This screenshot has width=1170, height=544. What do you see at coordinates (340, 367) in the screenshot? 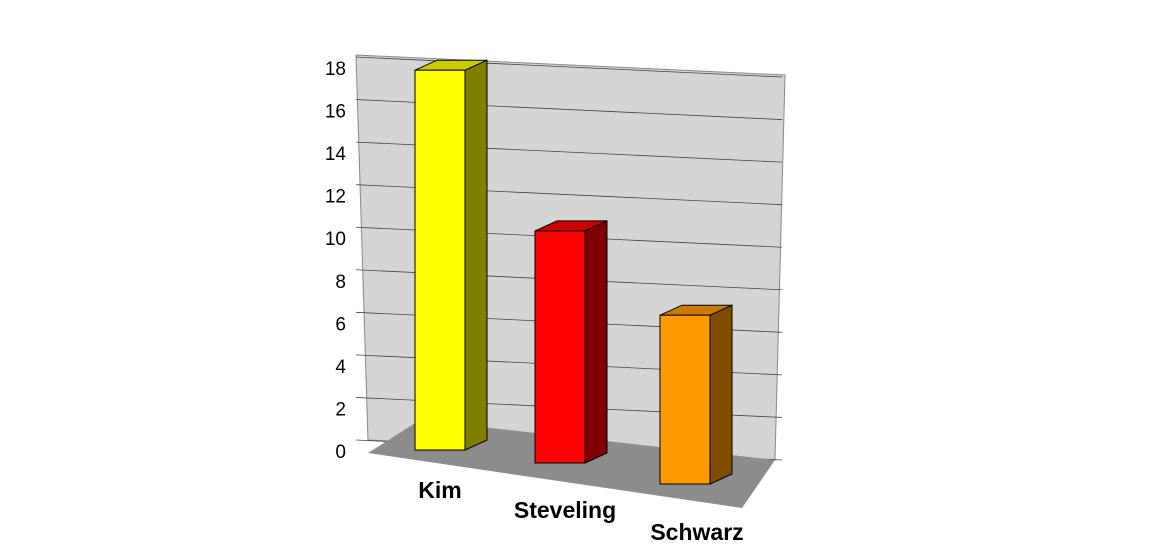
I see `y-tick-label: 4` at bounding box center [340, 367].